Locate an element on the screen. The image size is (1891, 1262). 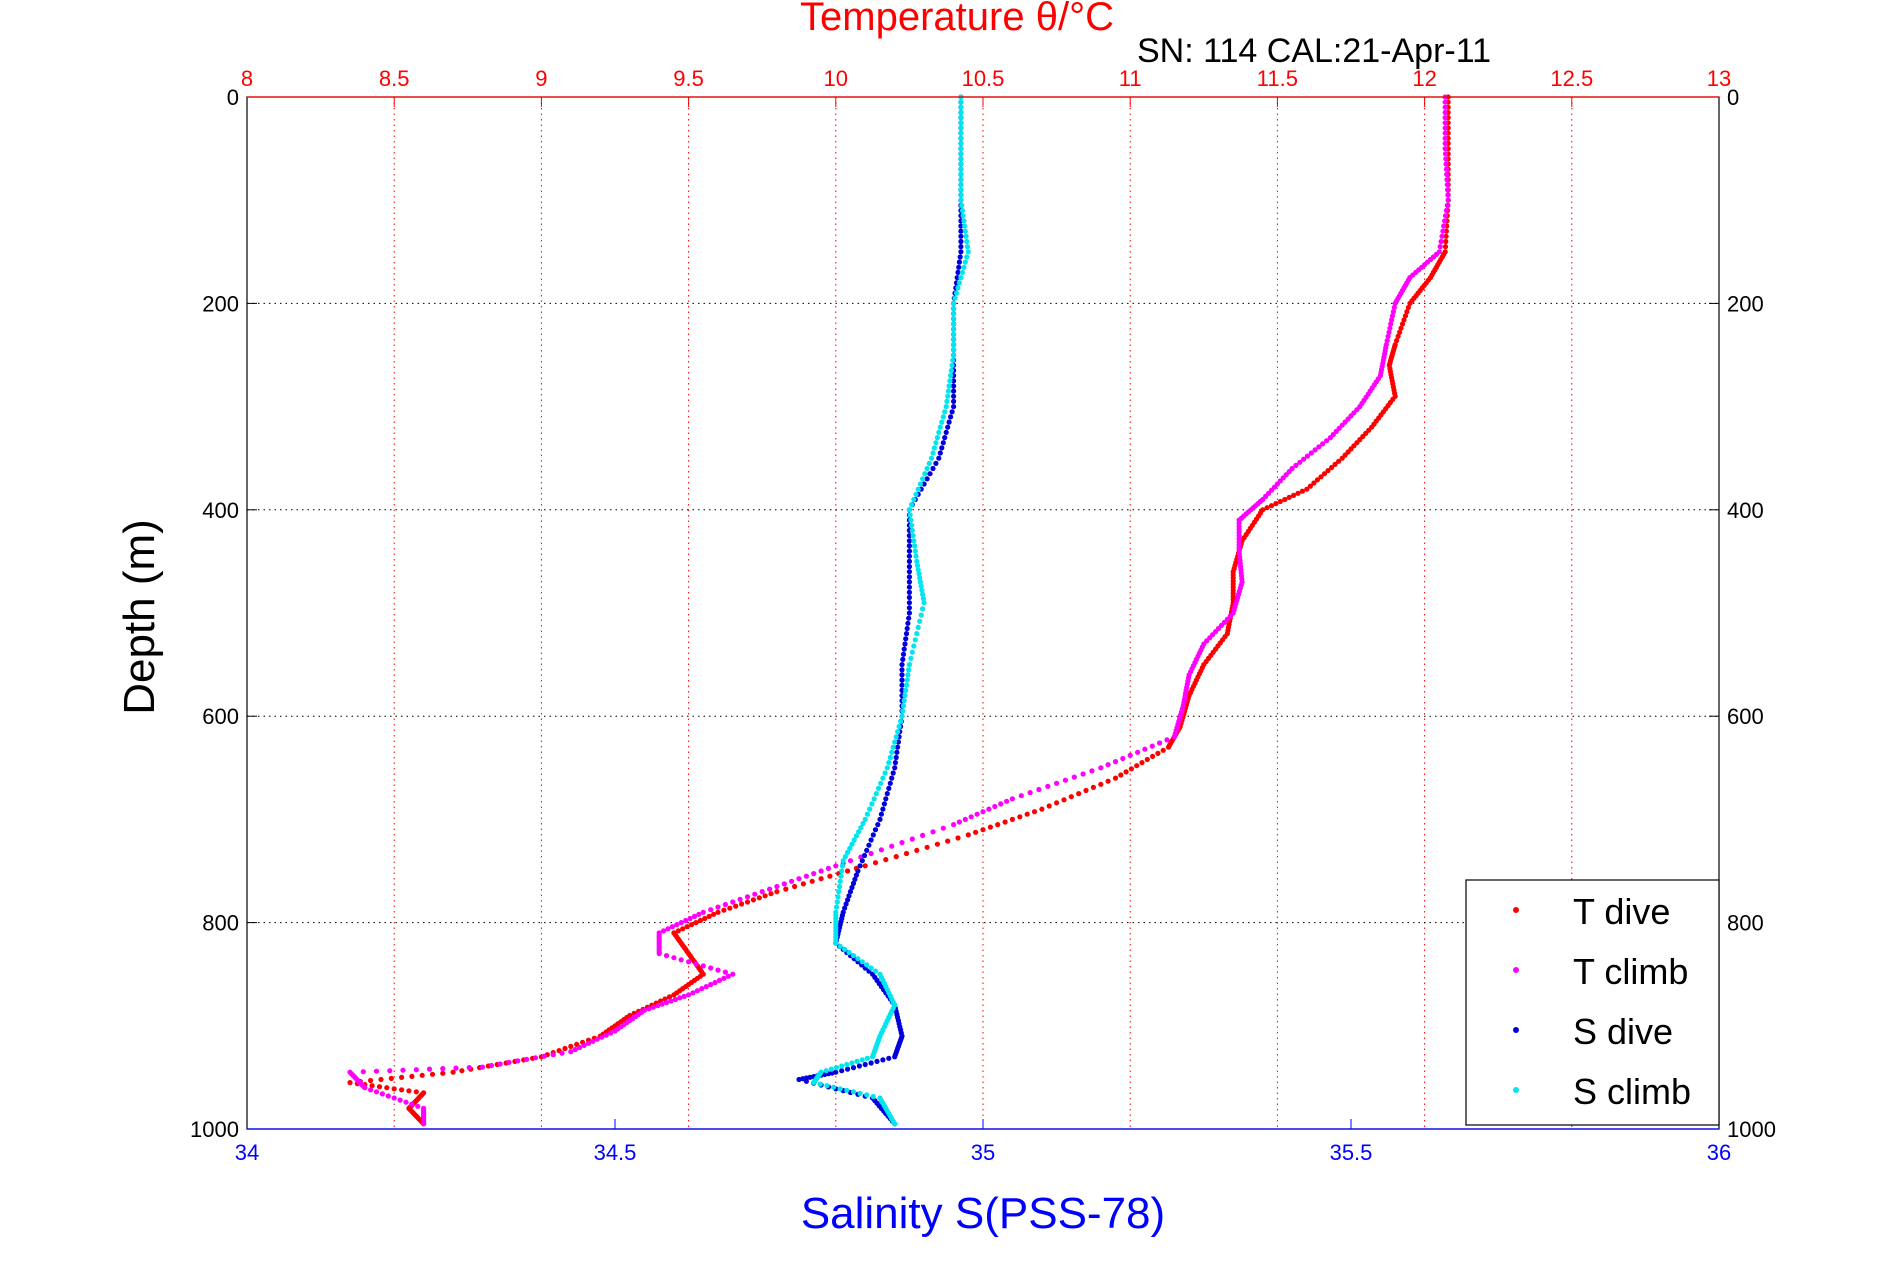
legend-box is located at coordinates (1592, 1002).